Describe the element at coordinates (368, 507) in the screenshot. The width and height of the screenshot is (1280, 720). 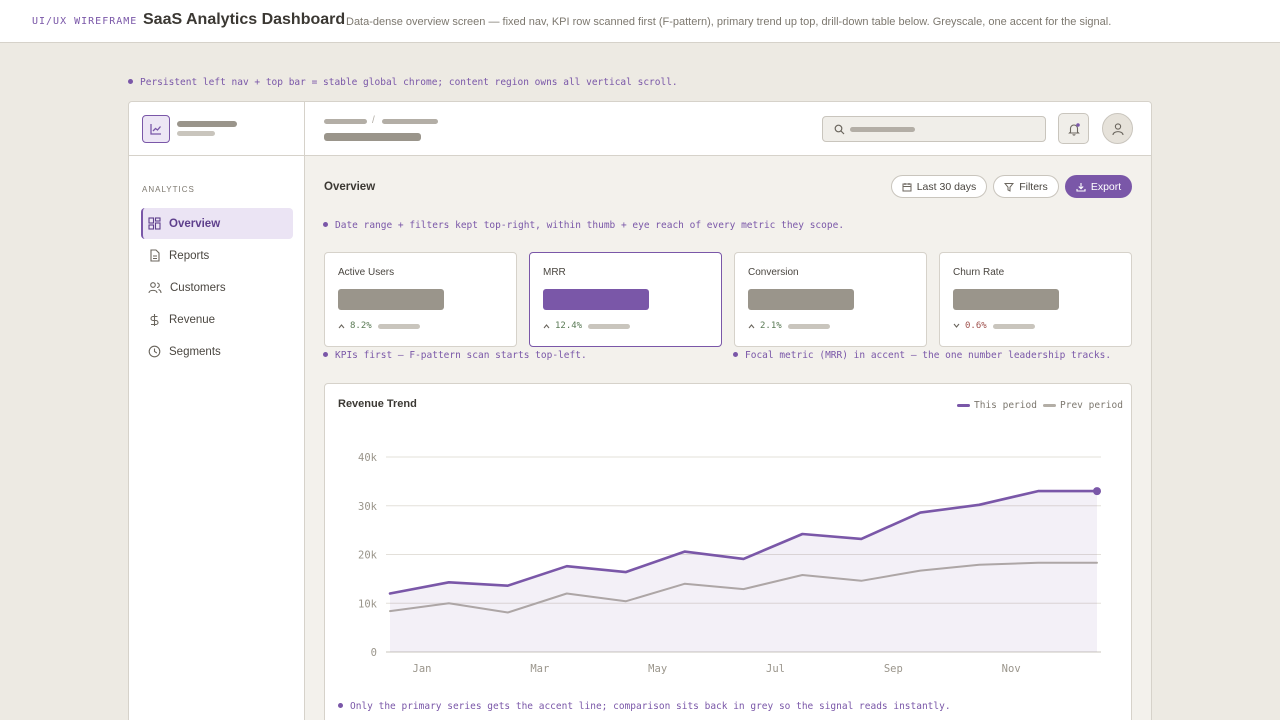
I see `y-tick-label: 30k` at that location.